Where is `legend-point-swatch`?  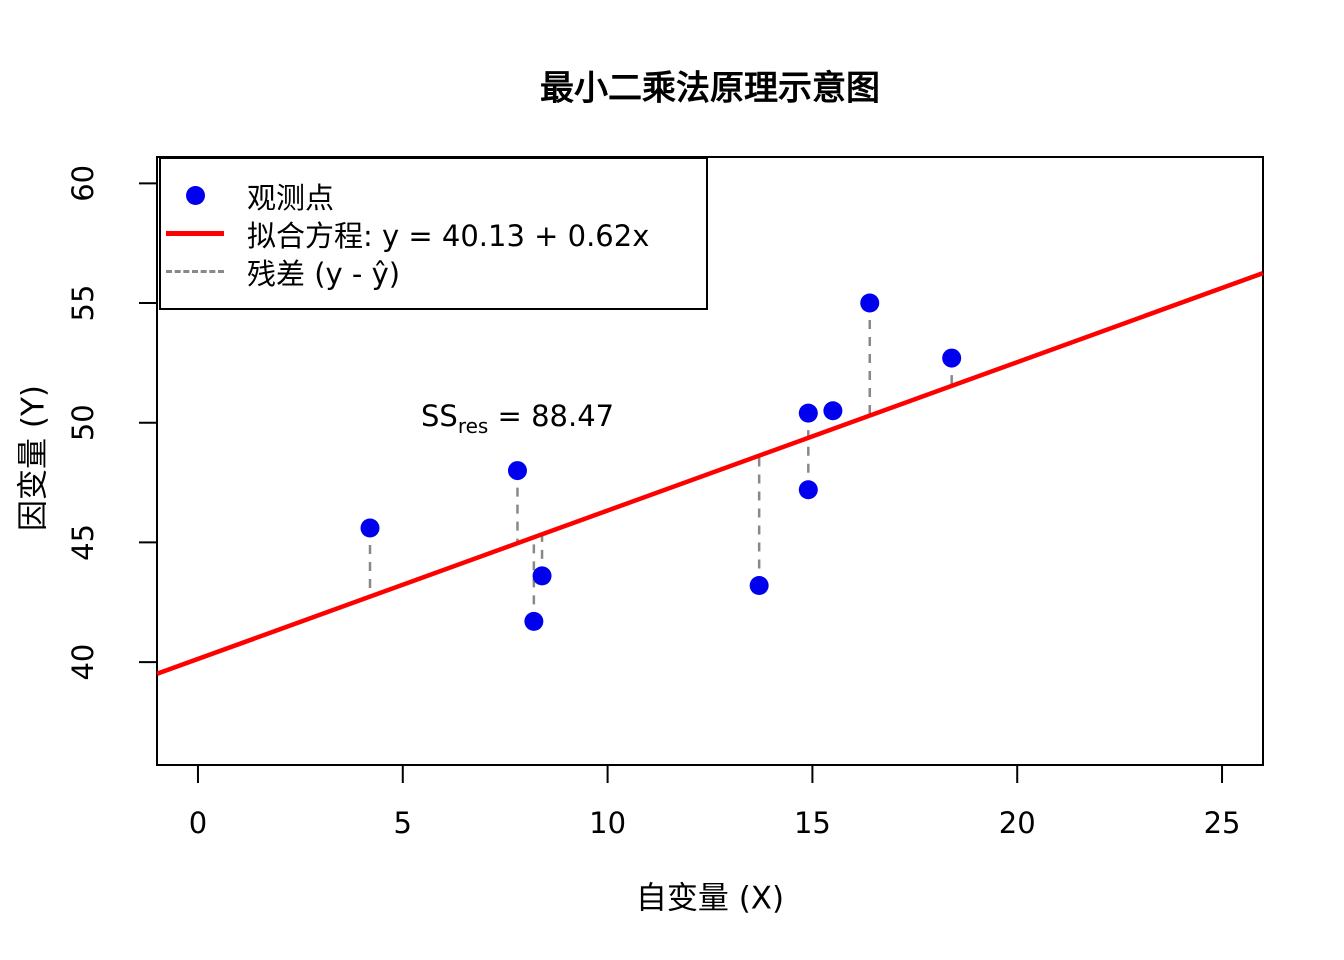
legend-point-swatch is located at coordinates (195, 195).